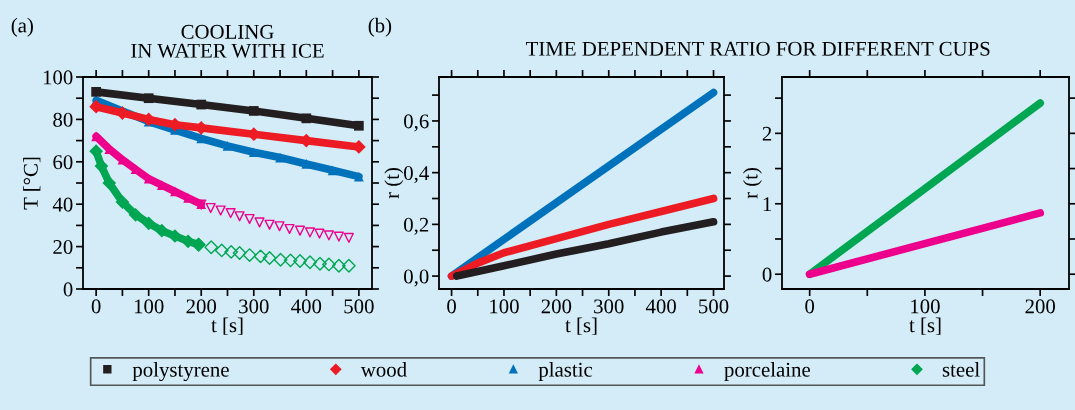 This screenshot has height=410, width=1075. Describe the element at coordinates (416, 278) in the screenshot. I see `y-tick-label: 0,0` at that location.